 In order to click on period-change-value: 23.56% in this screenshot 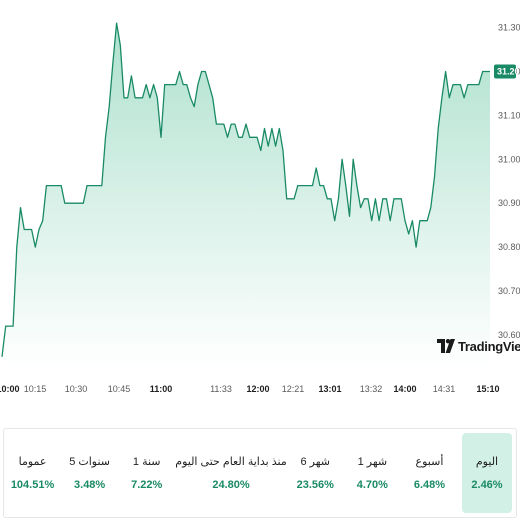, I will do `click(315, 485)`.